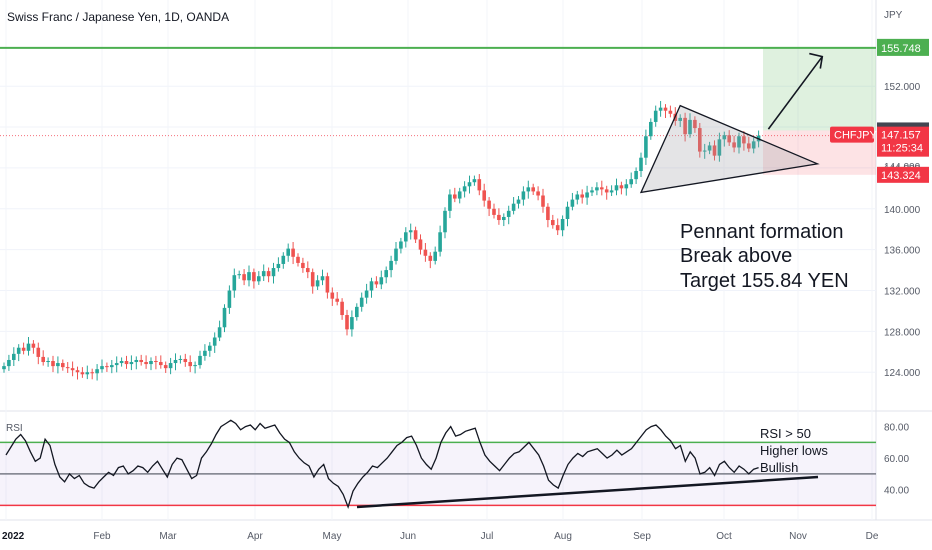 This screenshot has height=550, width=932. Describe the element at coordinates (13, 536) in the screenshot. I see `time-tick-label: 2022` at that location.